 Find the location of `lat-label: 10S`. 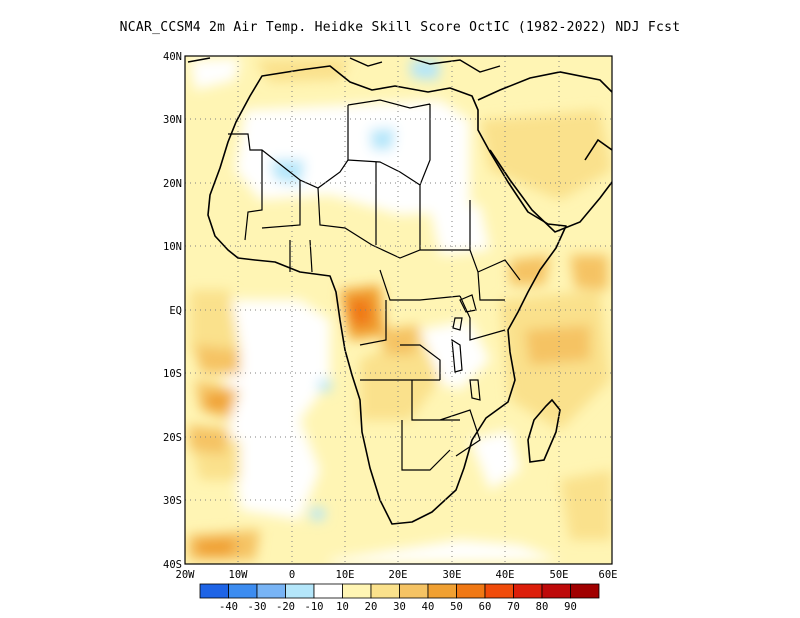

lat-label: 10S is located at coordinates (172, 374).